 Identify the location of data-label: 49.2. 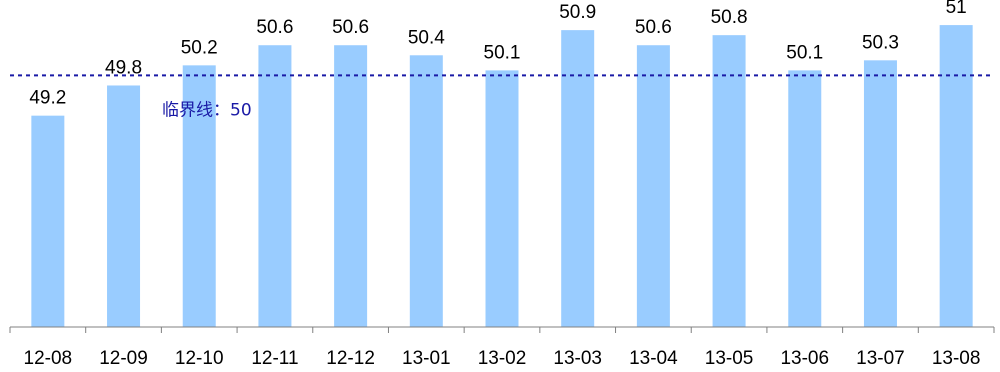
(47, 98).